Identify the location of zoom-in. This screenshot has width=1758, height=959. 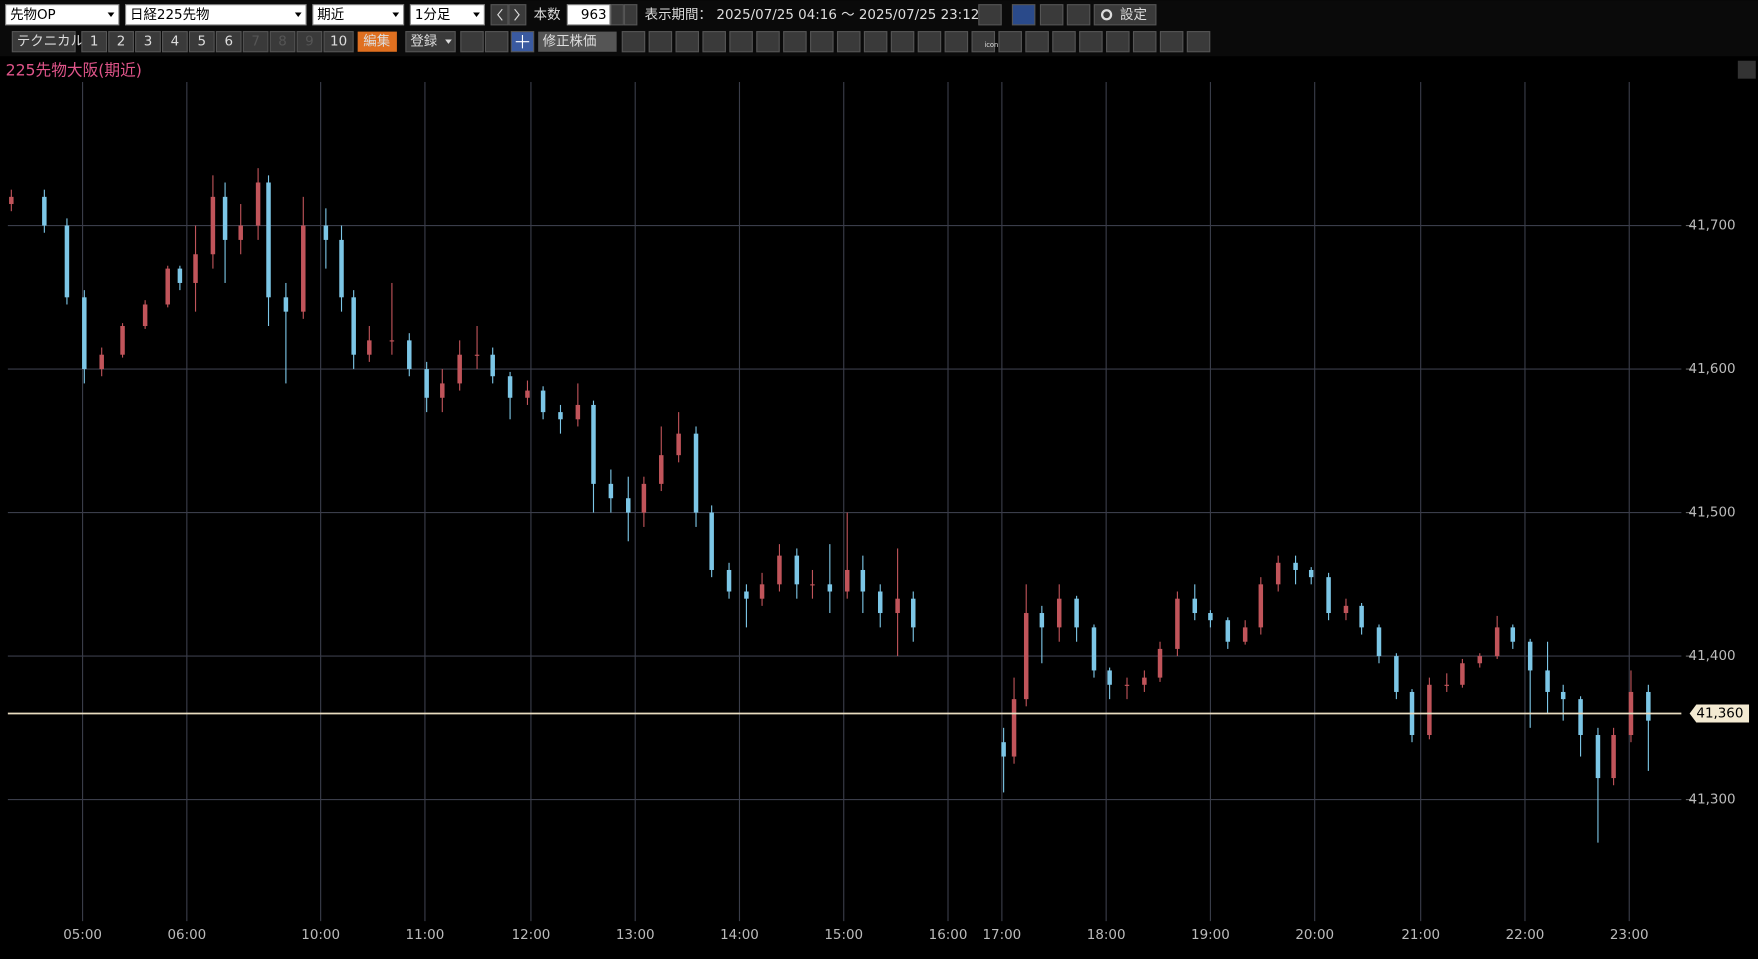
(472, 42).